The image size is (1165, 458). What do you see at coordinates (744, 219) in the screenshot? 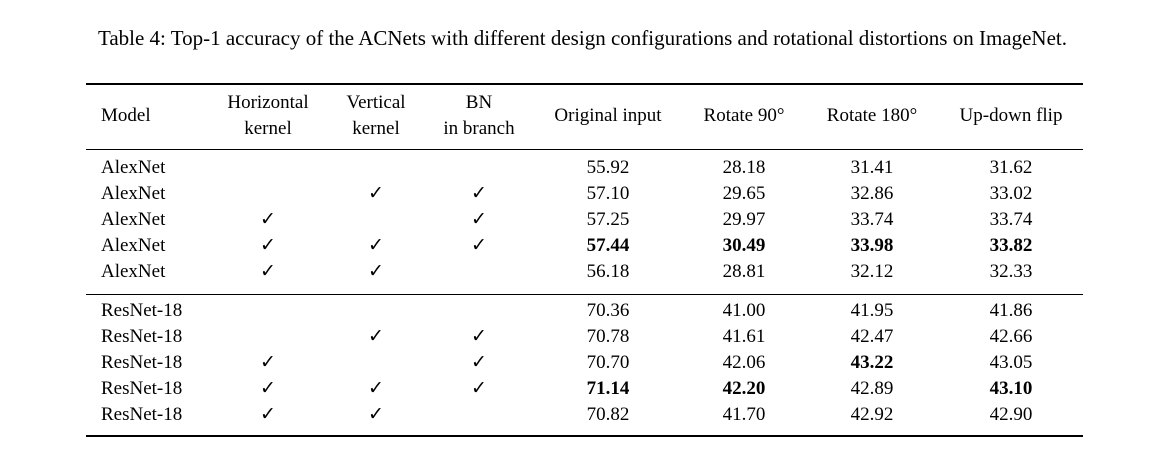
I see `rotate-90-cell: 29.97` at bounding box center [744, 219].